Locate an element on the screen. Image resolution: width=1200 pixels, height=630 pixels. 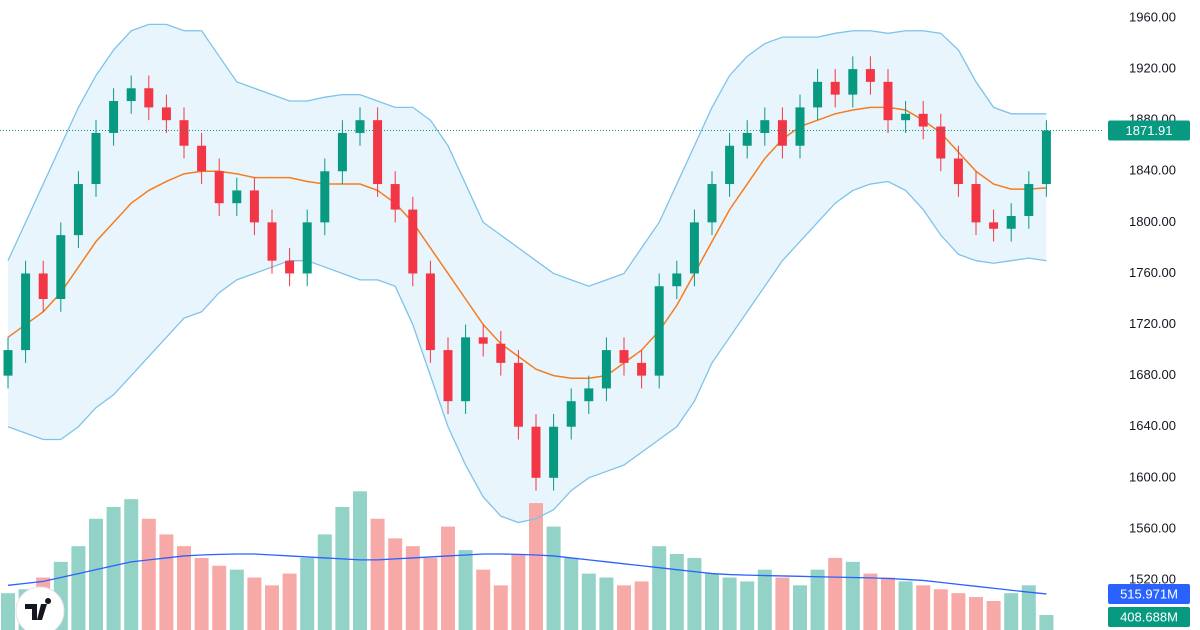
y-tick-label: 1960.00 is located at coordinates (1152, 16).